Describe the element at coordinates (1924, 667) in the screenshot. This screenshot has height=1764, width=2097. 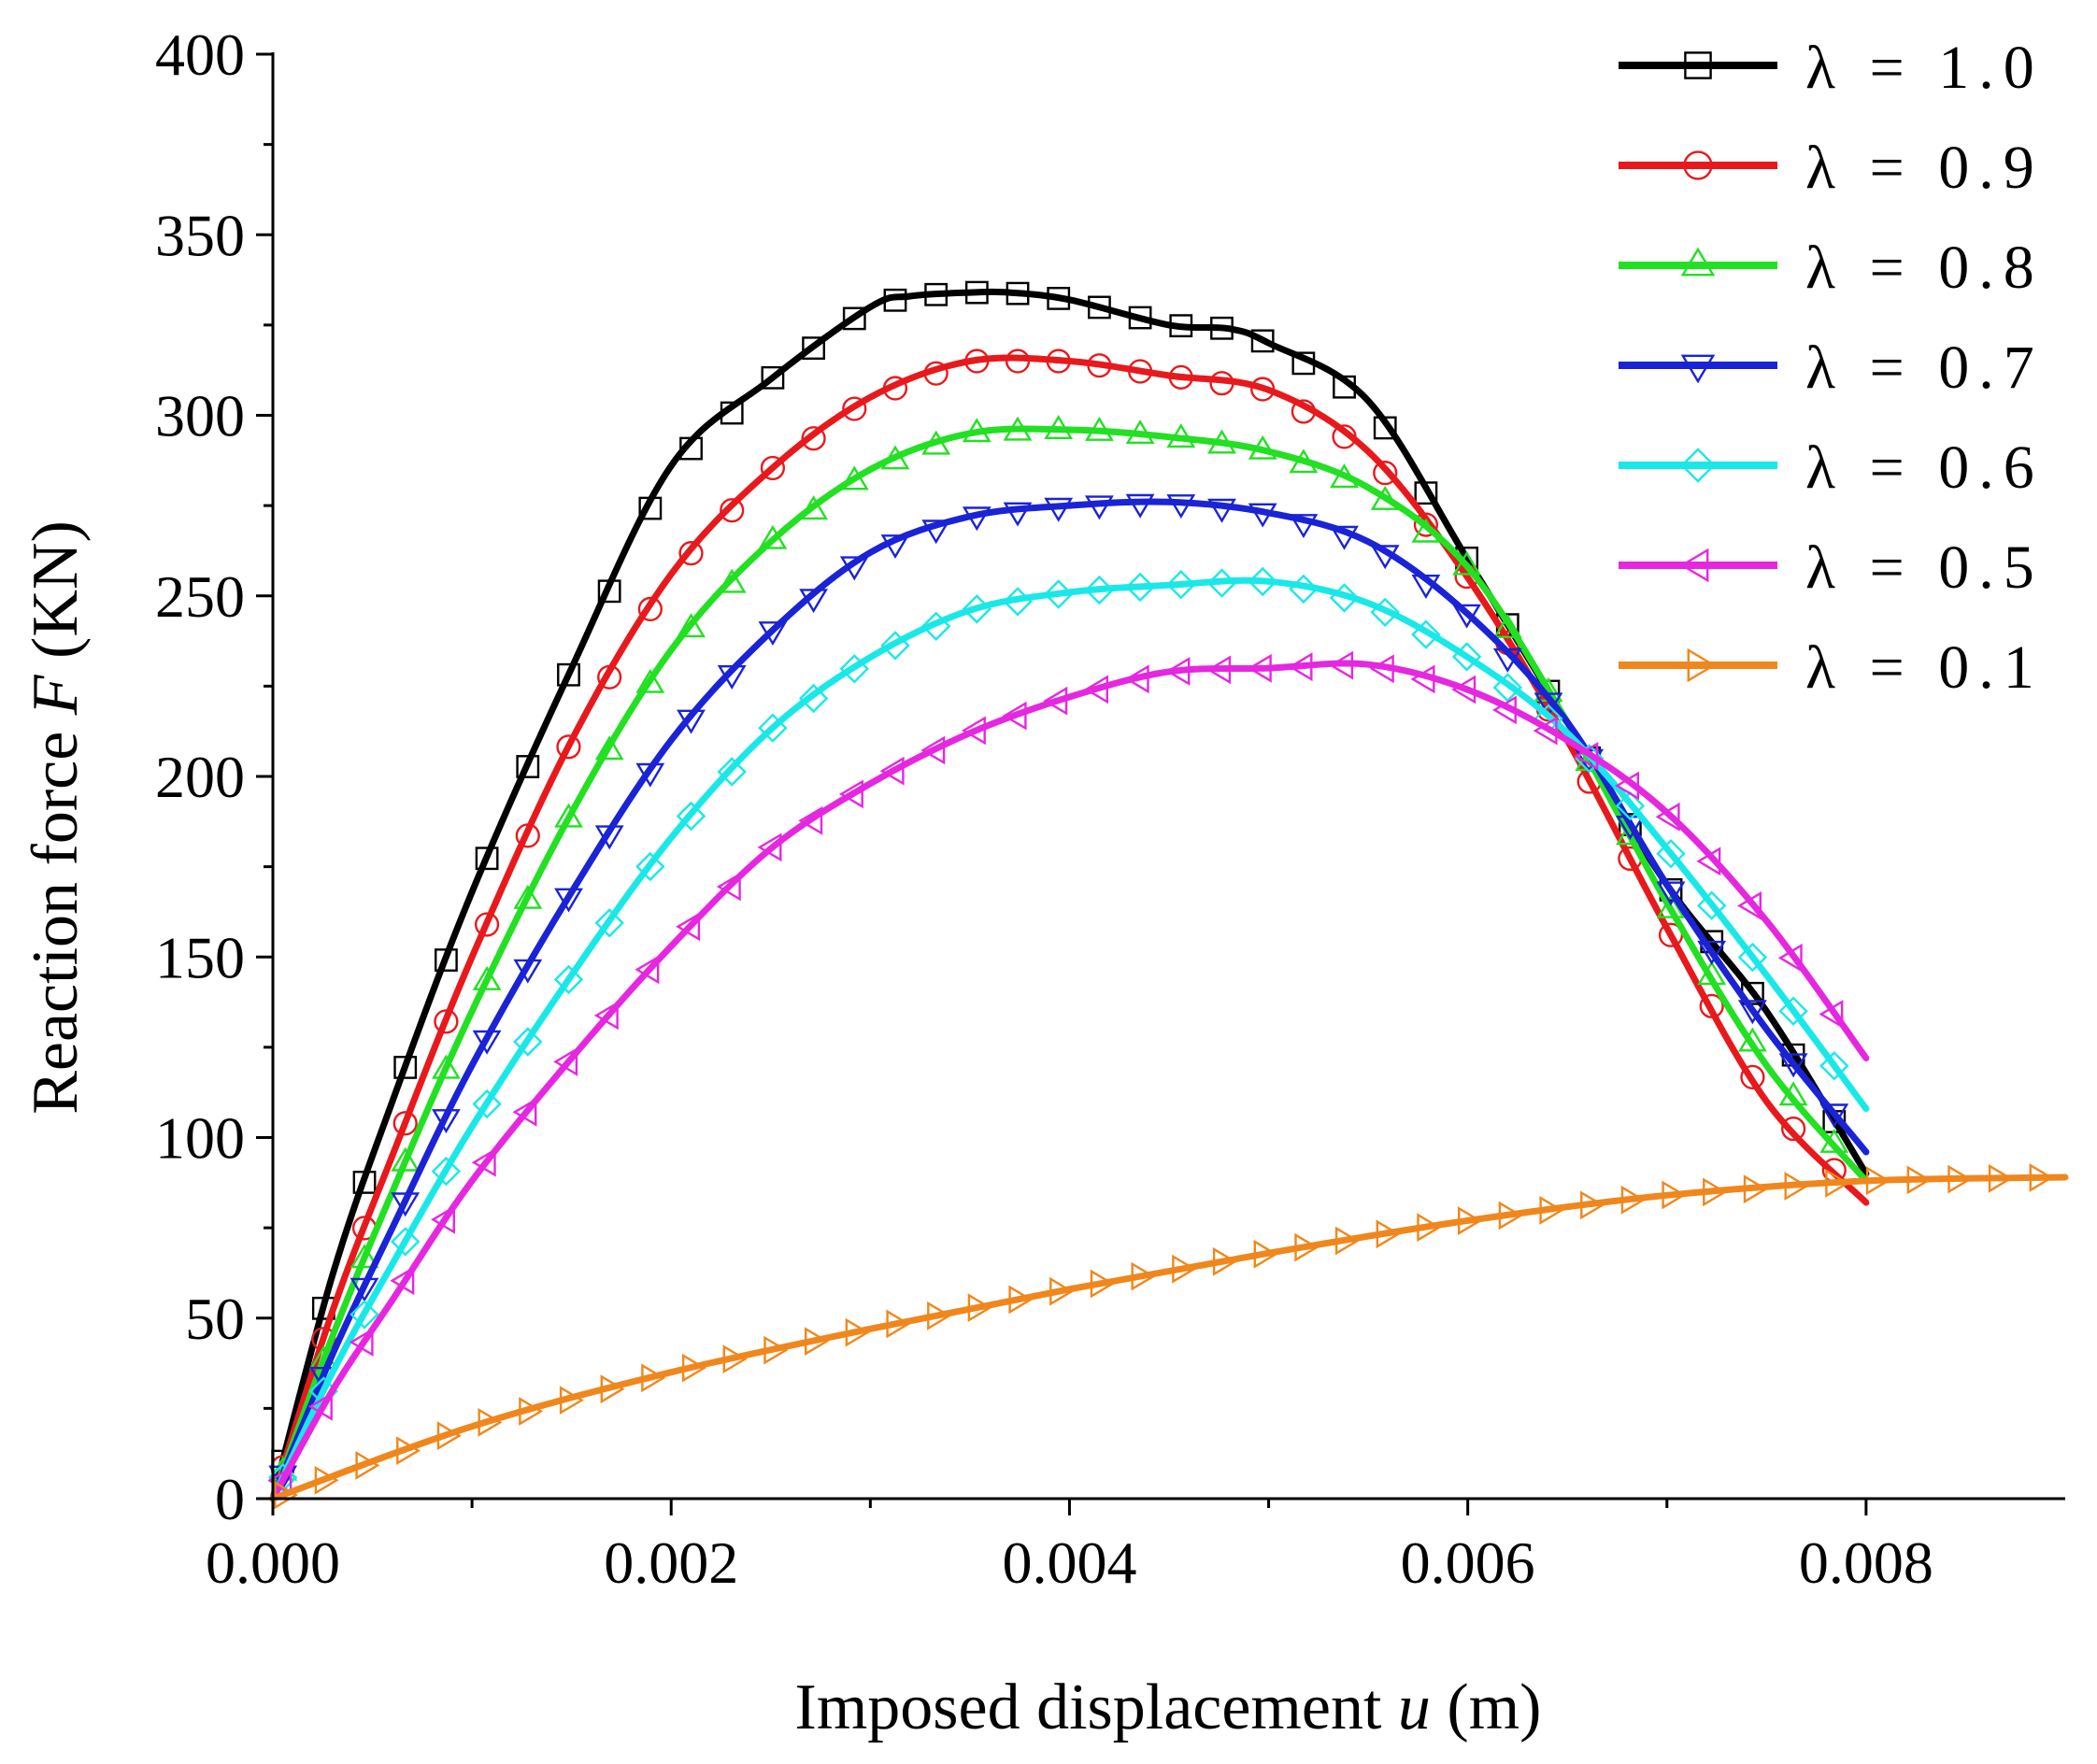
I see `legend-label: λ = 0.1` at that location.